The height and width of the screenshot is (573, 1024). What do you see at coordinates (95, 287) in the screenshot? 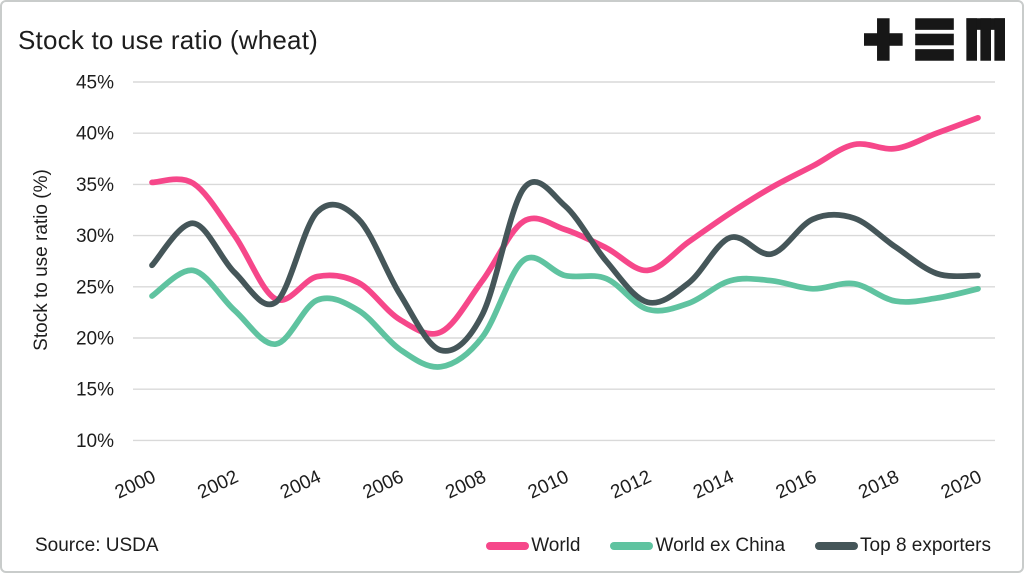
I see `y-tick-label: 25%` at bounding box center [95, 287].